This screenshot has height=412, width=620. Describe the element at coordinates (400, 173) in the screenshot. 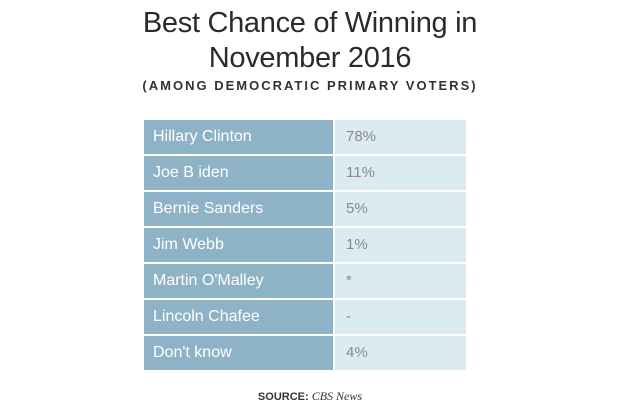

I see `candidate-value: 11%` at that location.